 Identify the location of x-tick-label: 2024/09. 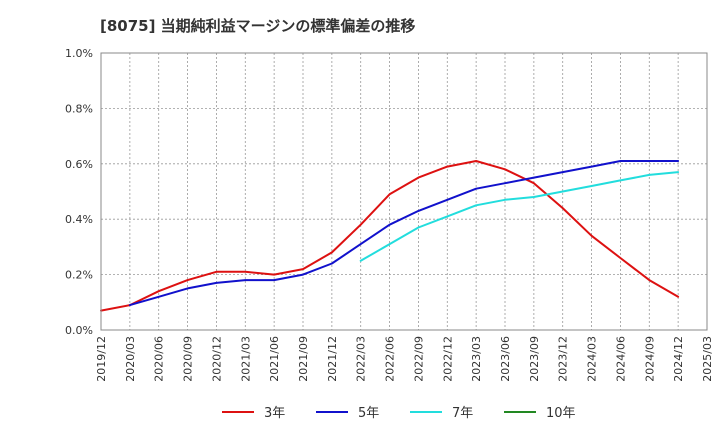
(649, 359).